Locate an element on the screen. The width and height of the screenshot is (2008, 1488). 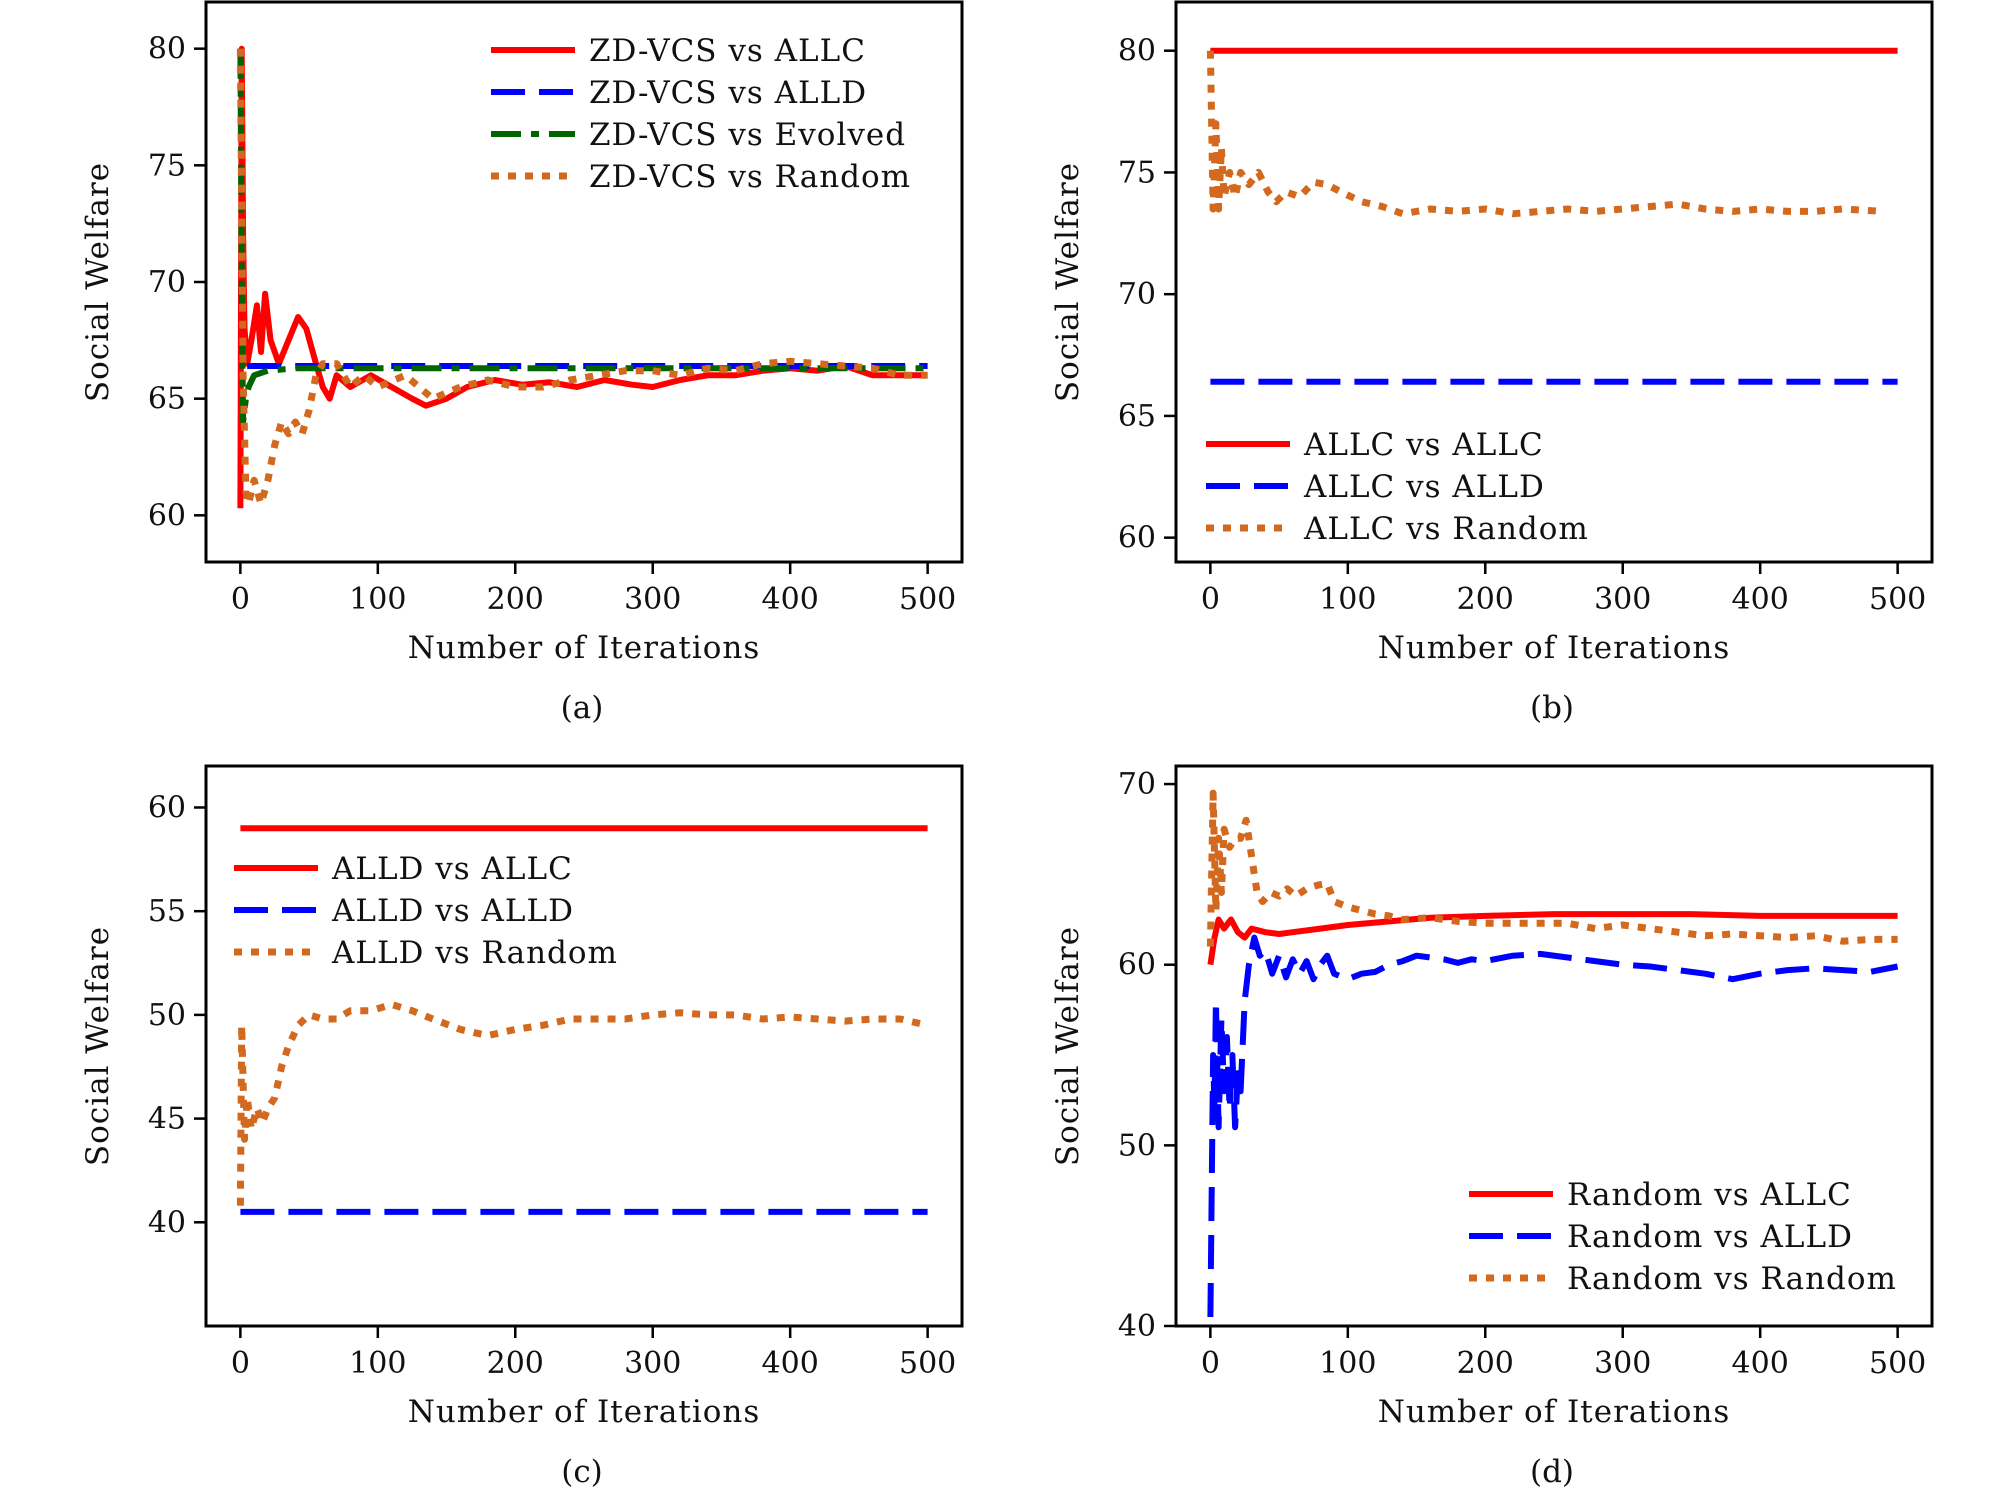
legend-label: ZD-VCS vs ALLD is located at coordinates (728, 93).